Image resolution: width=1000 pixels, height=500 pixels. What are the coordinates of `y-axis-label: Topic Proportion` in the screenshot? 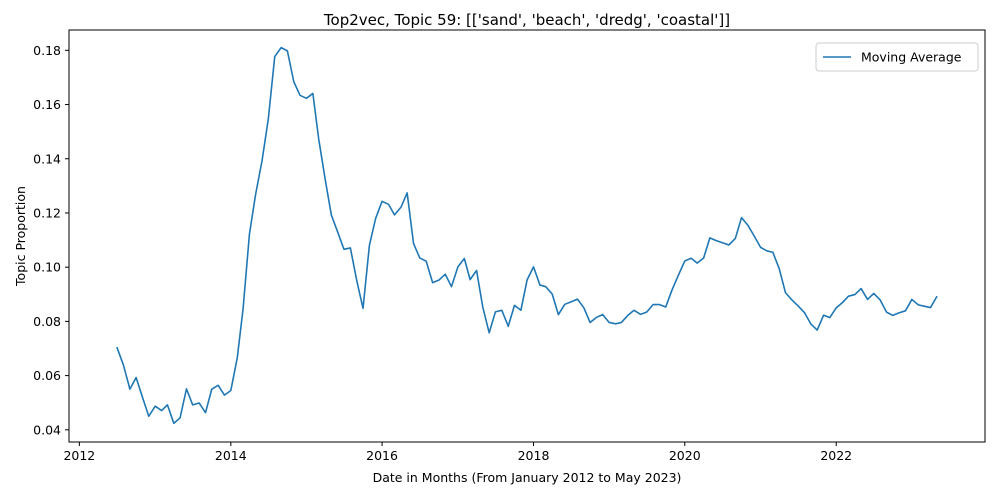 It's located at (20, 236).